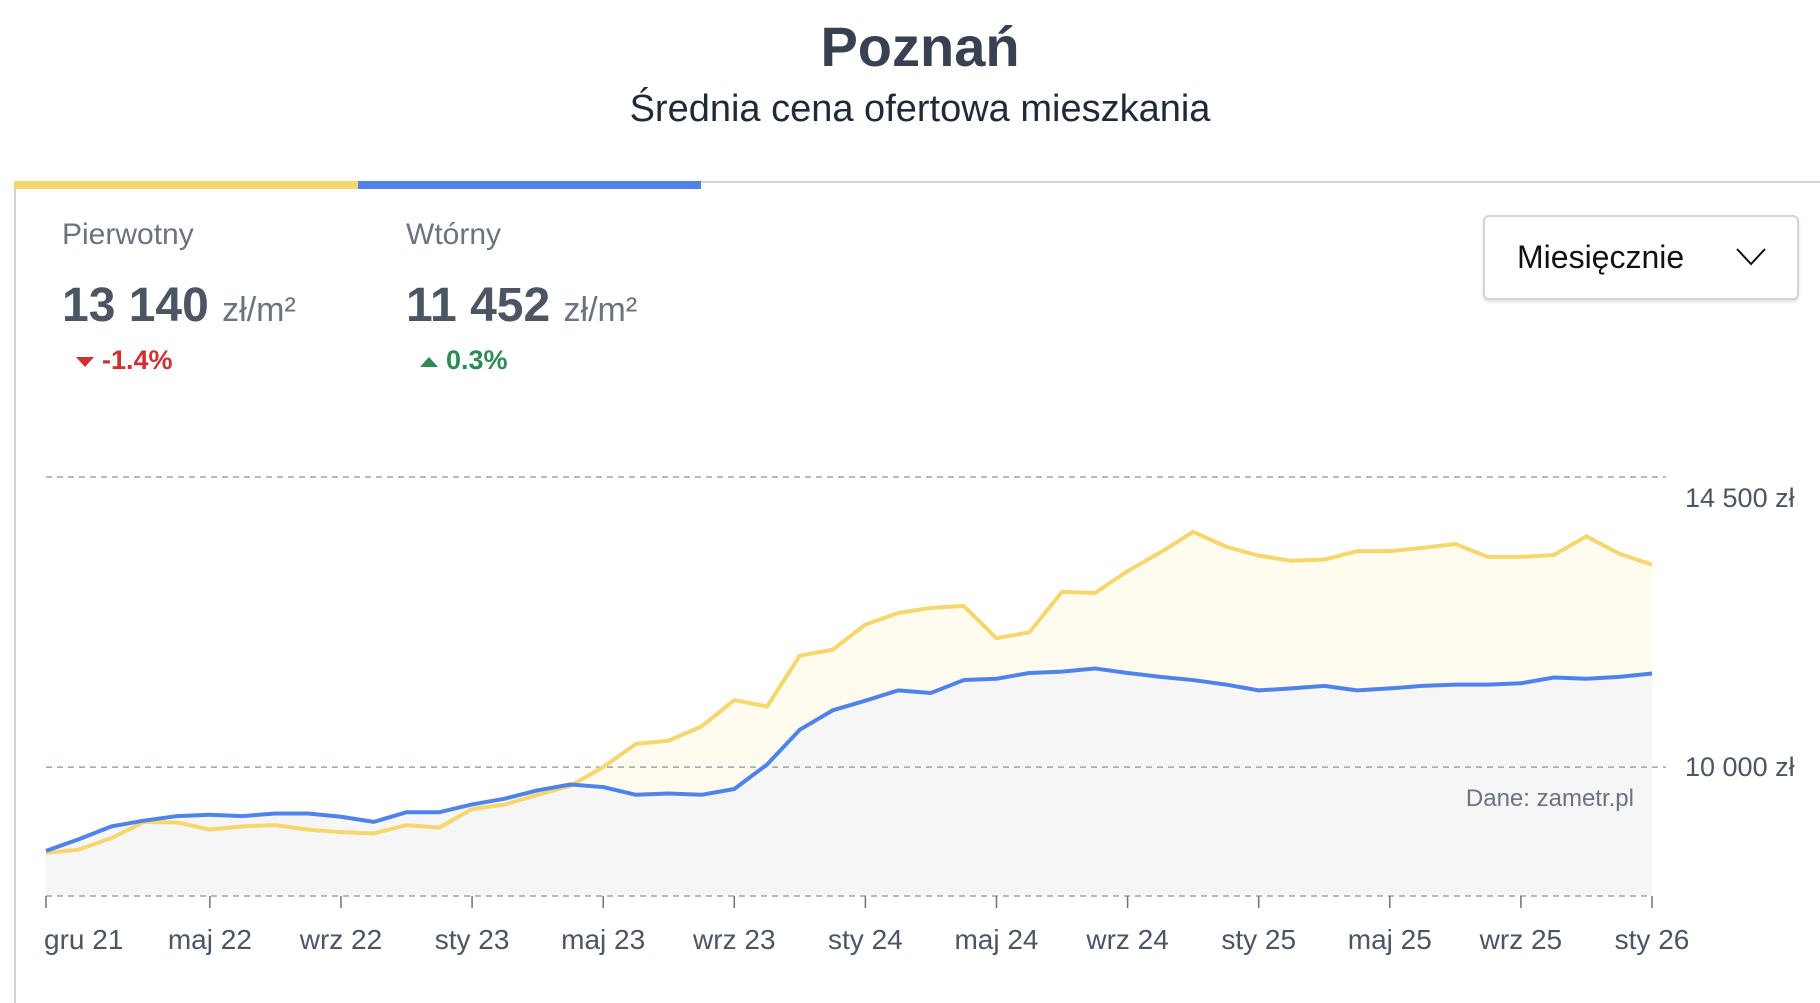 The height and width of the screenshot is (1003, 1820). I want to click on triangle-up-icon, so click(429, 361).